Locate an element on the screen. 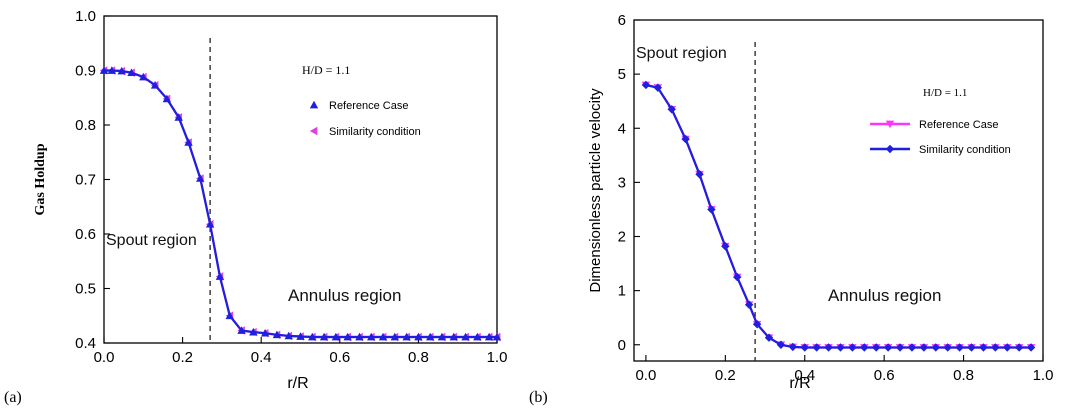 The width and height of the screenshot is (1068, 411). panel-label: (a) is located at coordinates (13, 397).